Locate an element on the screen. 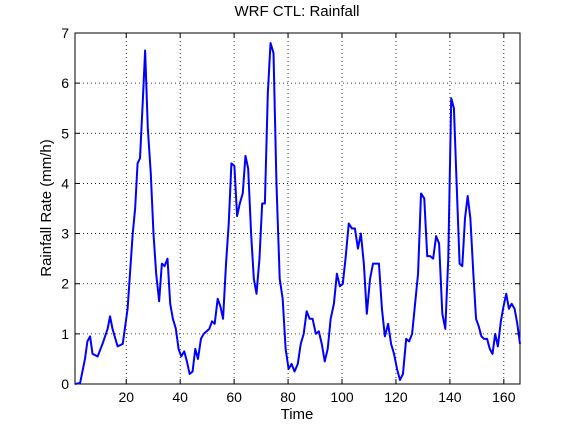 The width and height of the screenshot is (576, 432). y-tick-label: 6 is located at coordinates (65, 83).